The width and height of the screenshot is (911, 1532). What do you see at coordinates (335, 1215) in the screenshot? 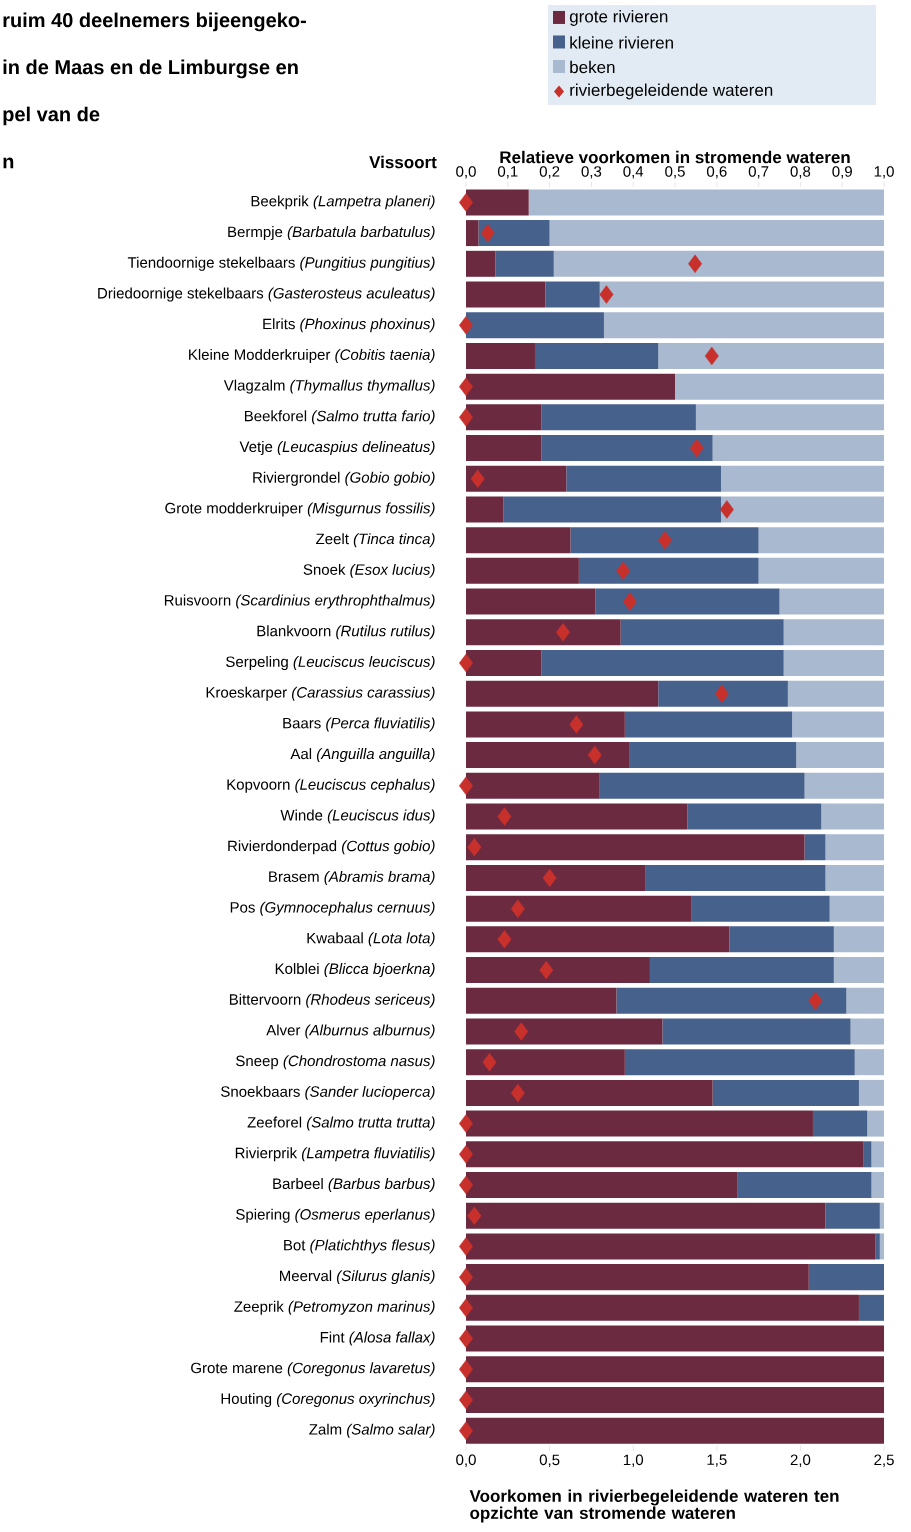
I see `y-tick-label: Spiering (Osmerus eperlanus)` at bounding box center [335, 1215].